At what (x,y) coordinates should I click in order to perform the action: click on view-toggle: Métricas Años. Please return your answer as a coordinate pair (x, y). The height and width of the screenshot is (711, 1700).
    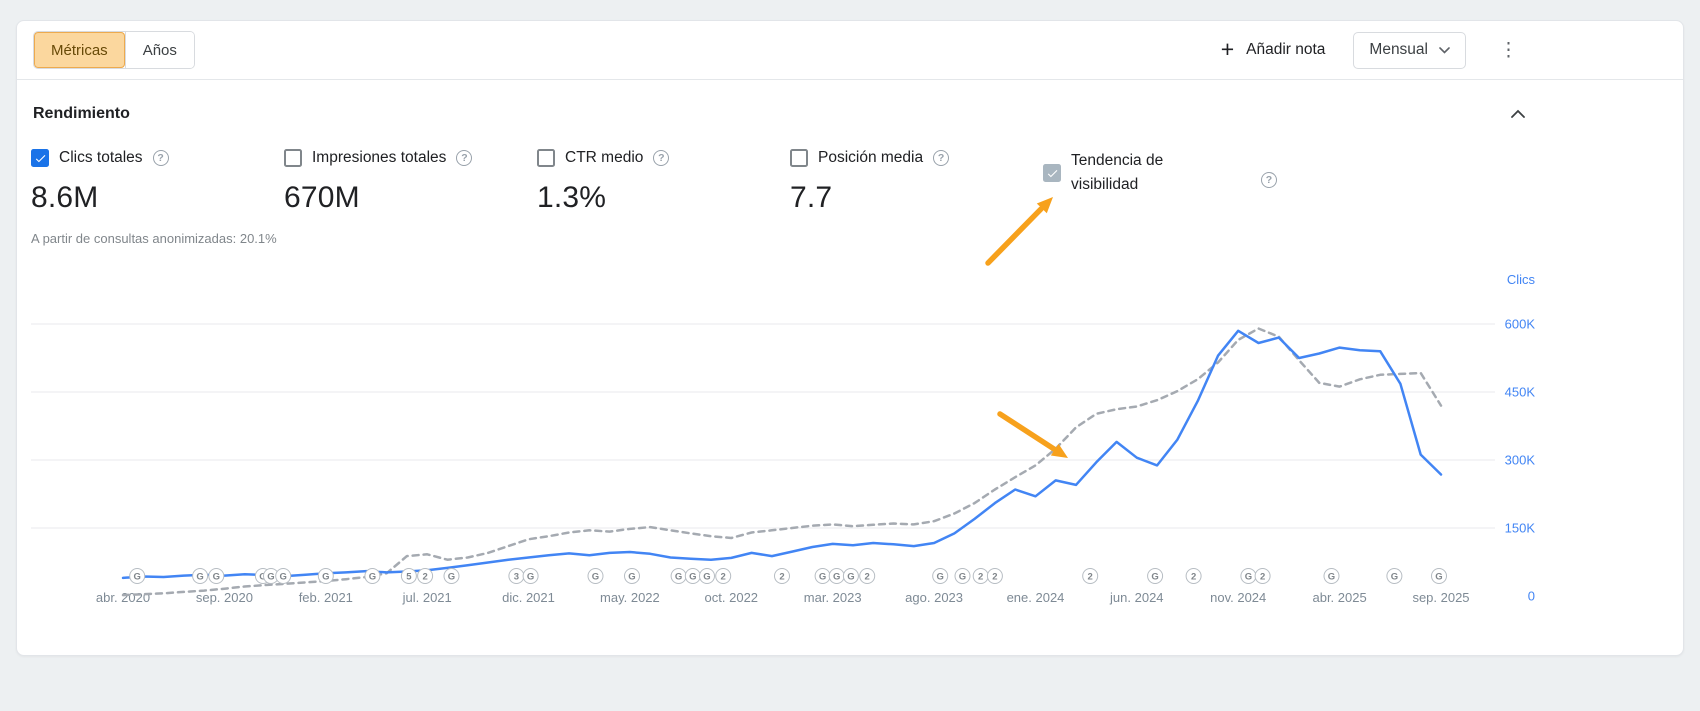
    Looking at the image, I should click on (114, 50).